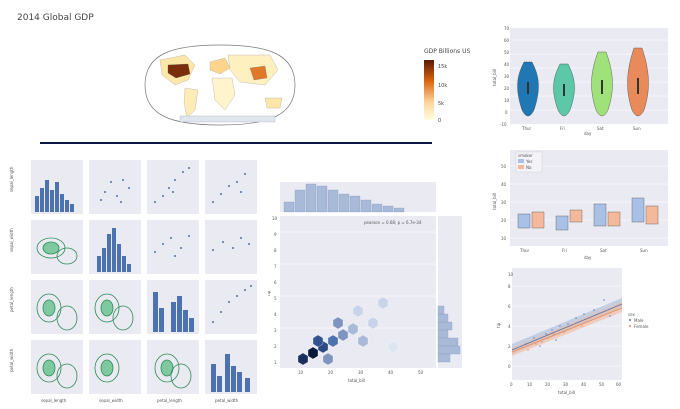  Describe the element at coordinates (55, 18) in the screenshot. I see `page-title: 2014 Global GDP` at that location.